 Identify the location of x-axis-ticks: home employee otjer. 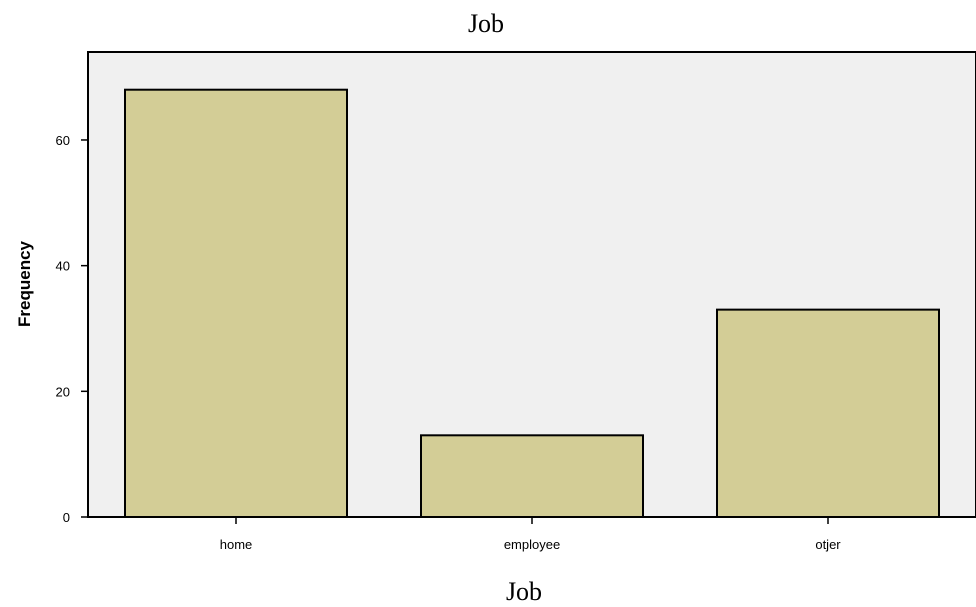
(530, 534).